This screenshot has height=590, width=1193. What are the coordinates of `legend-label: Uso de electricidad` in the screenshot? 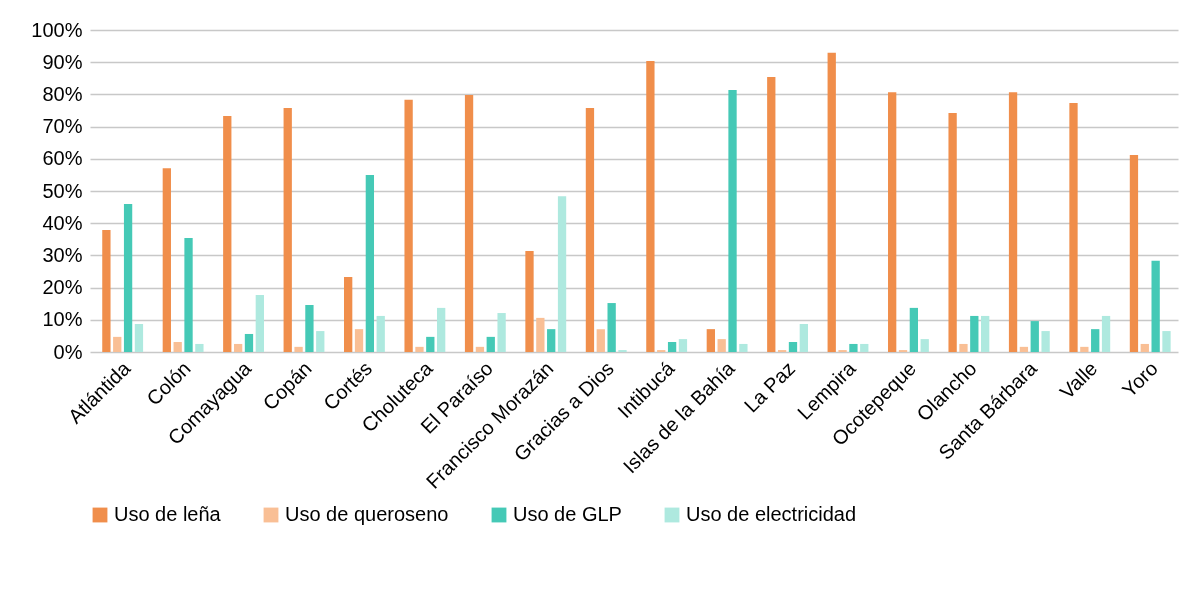 It's located at (771, 514).